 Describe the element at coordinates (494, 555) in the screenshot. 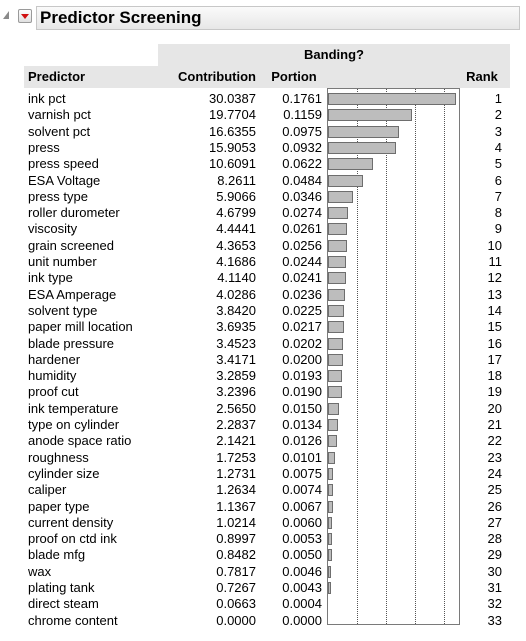

I see `rank-cell: 29` at that location.